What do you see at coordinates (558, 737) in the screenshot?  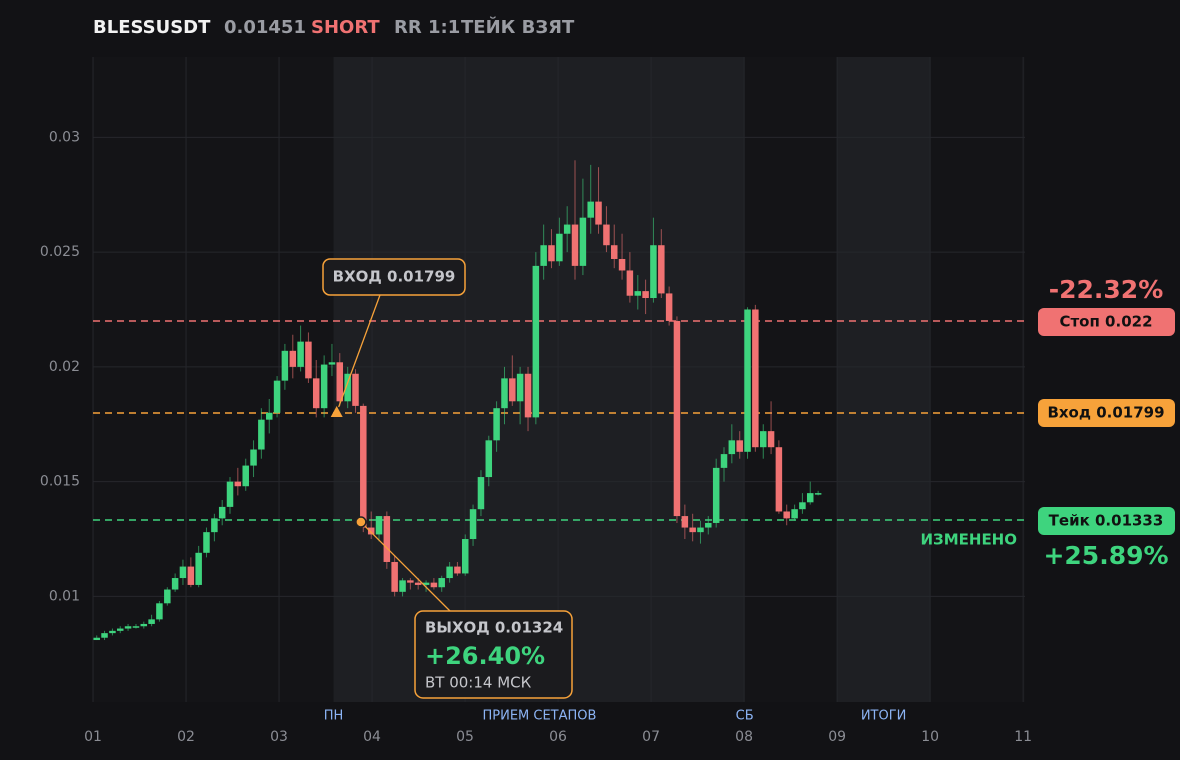 I see `x-tick-label: 06` at bounding box center [558, 737].